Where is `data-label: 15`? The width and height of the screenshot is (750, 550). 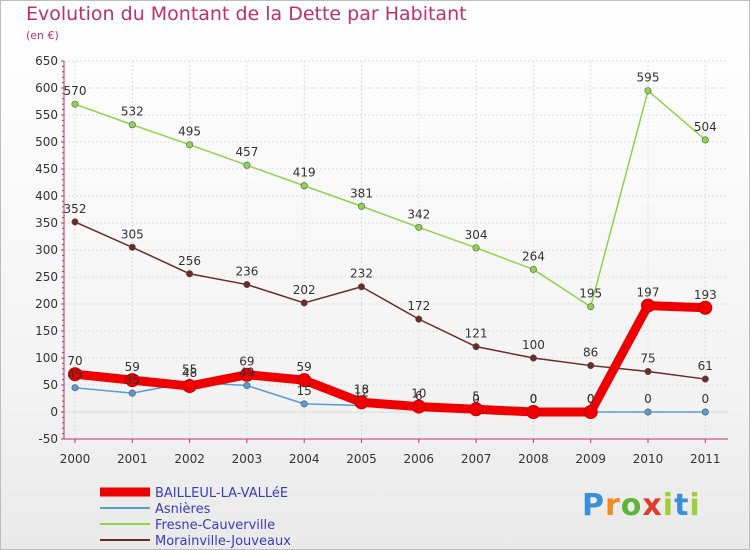
data-label: 15 is located at coordinates (304, 391).